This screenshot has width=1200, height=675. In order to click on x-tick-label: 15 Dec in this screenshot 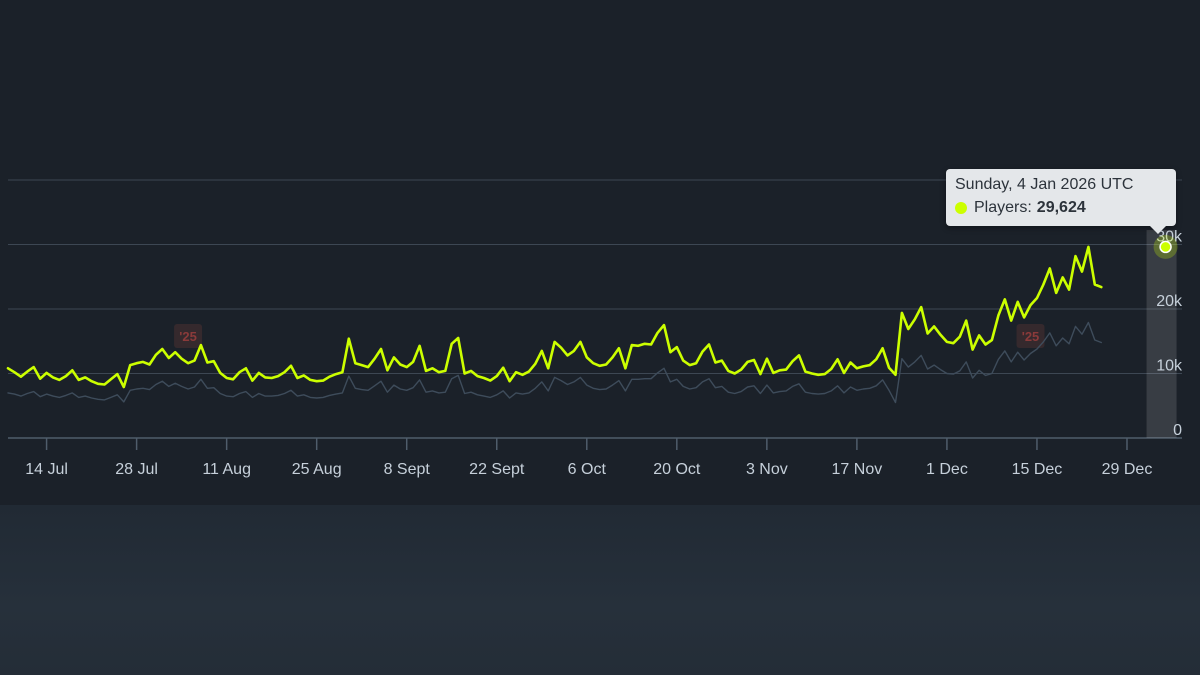, I will do `click(1037, 469)`.